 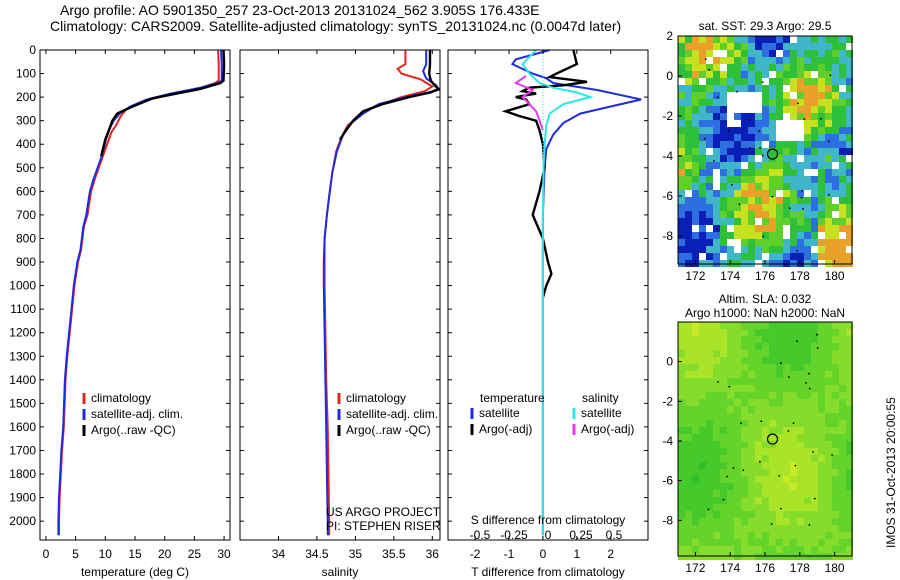 What do you see at coordinates (480, 535) in the screenshot?
I see `difference-s-xtick-label: -0.5` at bounding box center [480, 535].